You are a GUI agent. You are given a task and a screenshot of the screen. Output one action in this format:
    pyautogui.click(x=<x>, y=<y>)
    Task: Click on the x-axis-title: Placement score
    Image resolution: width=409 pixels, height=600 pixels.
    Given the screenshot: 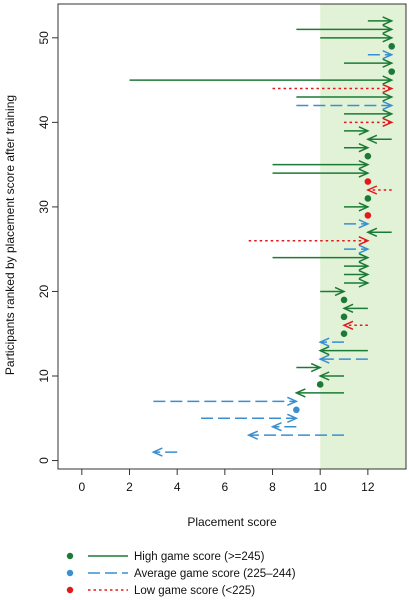 What is the action you would take?
    pyautogui.click(x=232, y=522)
    